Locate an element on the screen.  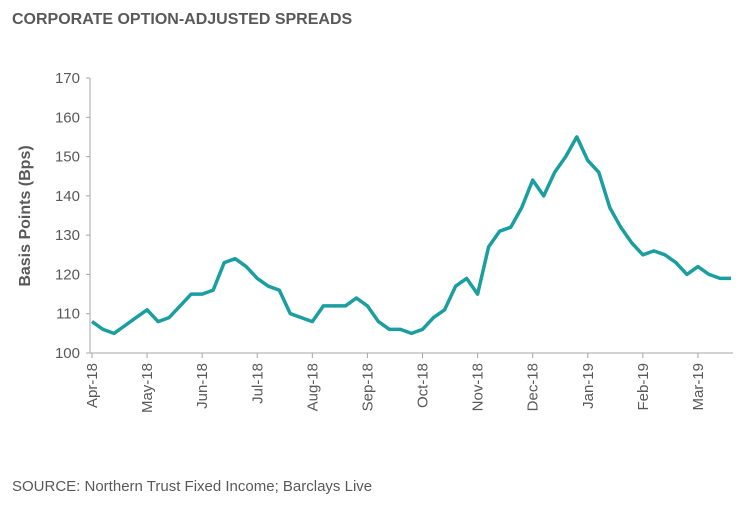
x-tick-label: Jan-19 is located at coordinates (588, 386).